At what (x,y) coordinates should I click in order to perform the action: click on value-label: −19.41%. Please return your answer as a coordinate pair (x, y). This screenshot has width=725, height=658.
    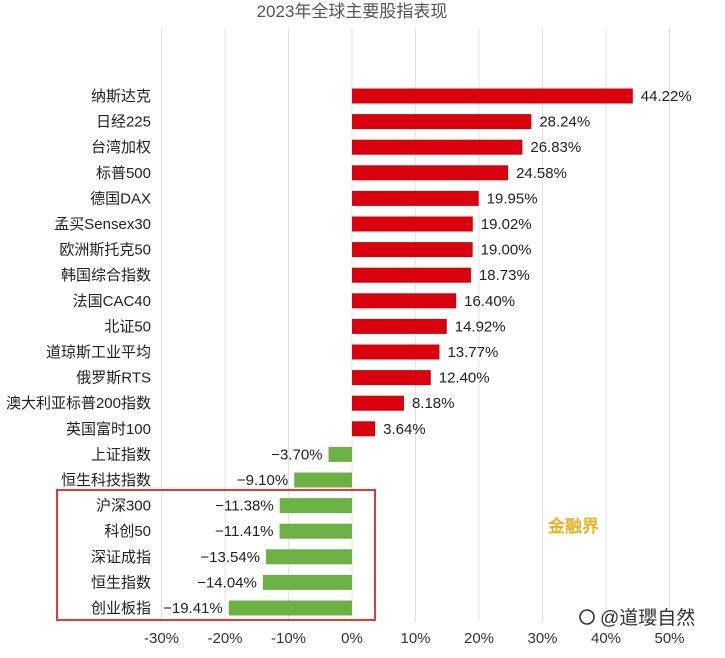
    Looking at the image, I should click on (193, 608).